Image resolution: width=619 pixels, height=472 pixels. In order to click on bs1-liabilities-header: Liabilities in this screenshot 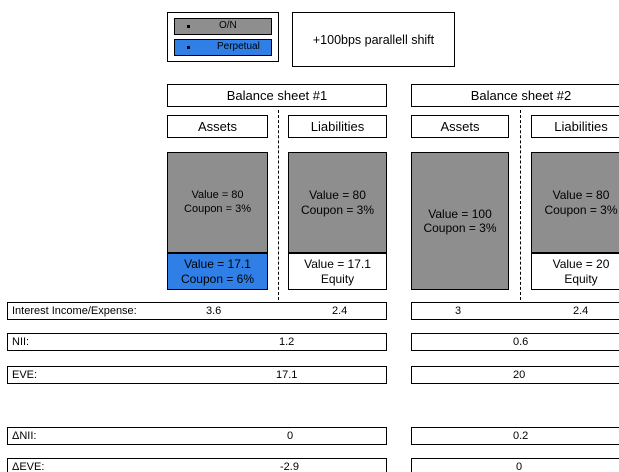, I will do `click(337, 126)`.